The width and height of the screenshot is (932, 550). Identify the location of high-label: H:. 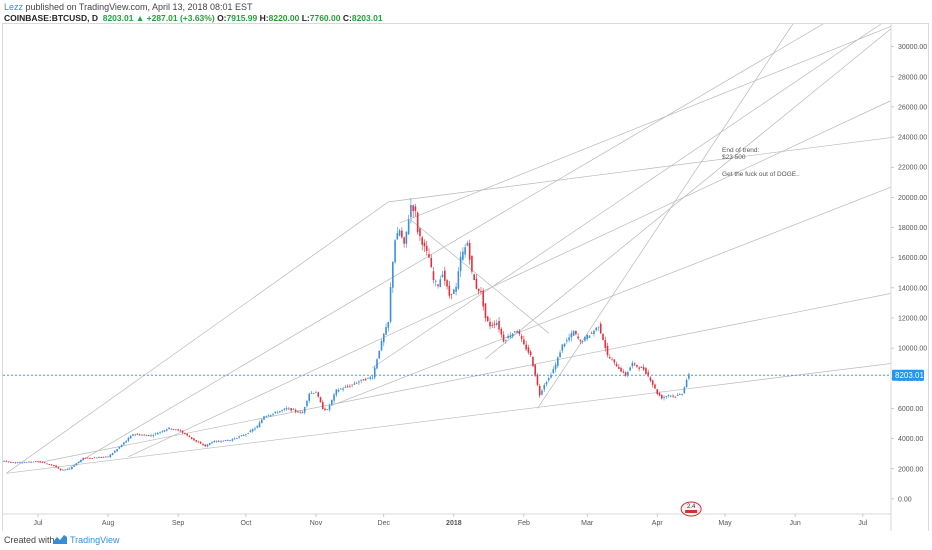
(264, 18).